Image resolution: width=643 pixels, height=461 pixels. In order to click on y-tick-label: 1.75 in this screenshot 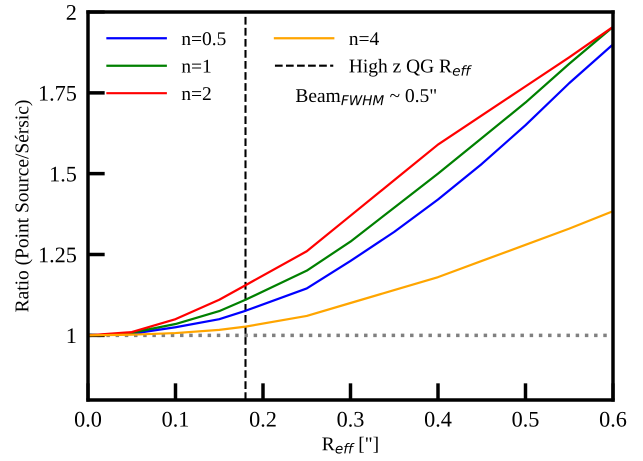, I will do `click(58, 93)`.